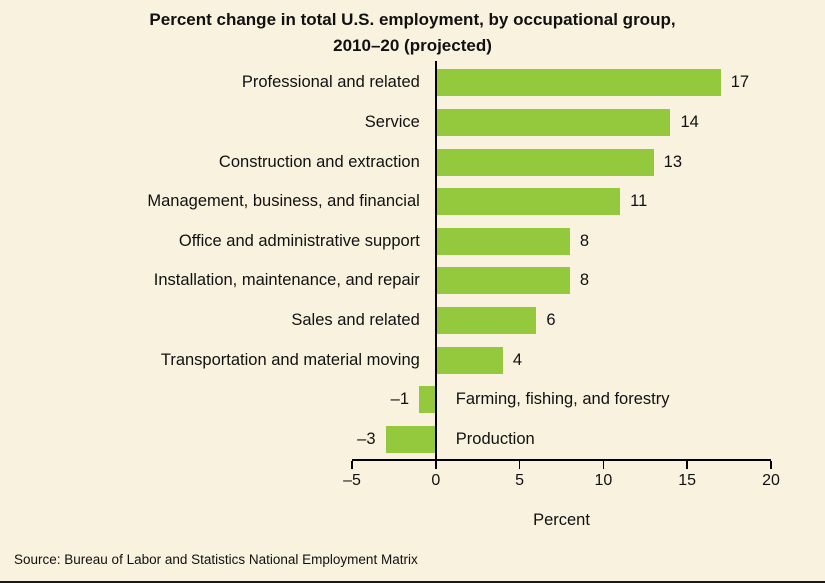 This screenshot has width=825, height=583. Describe the element at coordinates (330, 82) in the screenshot. I see `category-label: Professional and related` at that location.